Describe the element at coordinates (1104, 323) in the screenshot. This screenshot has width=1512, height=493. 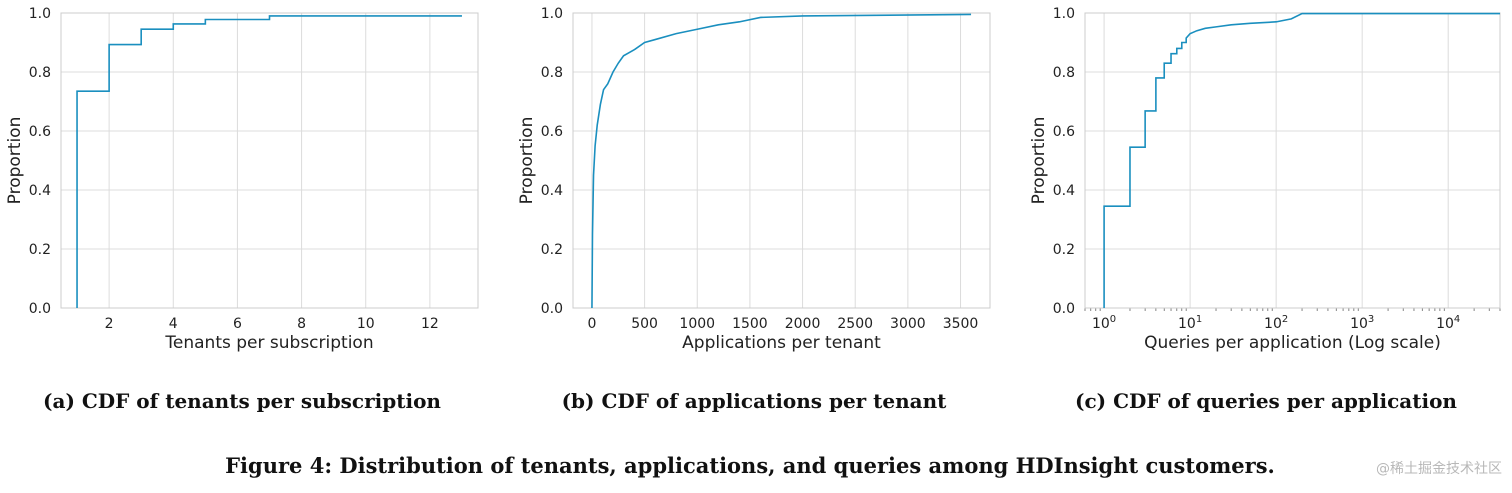
I see `x-tick-label: 10⁰` at that location.